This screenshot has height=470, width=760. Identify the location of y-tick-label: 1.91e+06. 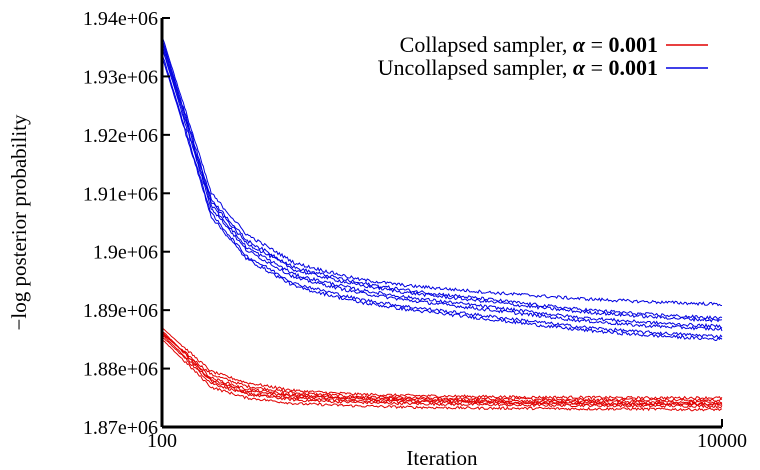
(120, 194).